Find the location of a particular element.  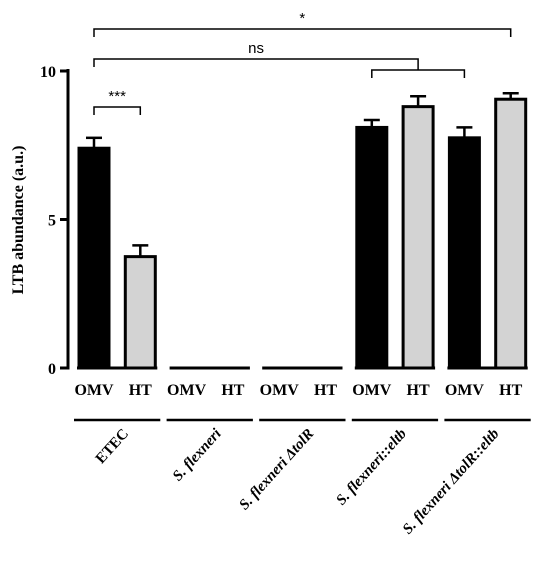

axes: 0 5 10 is located at coordinates (55, 221).